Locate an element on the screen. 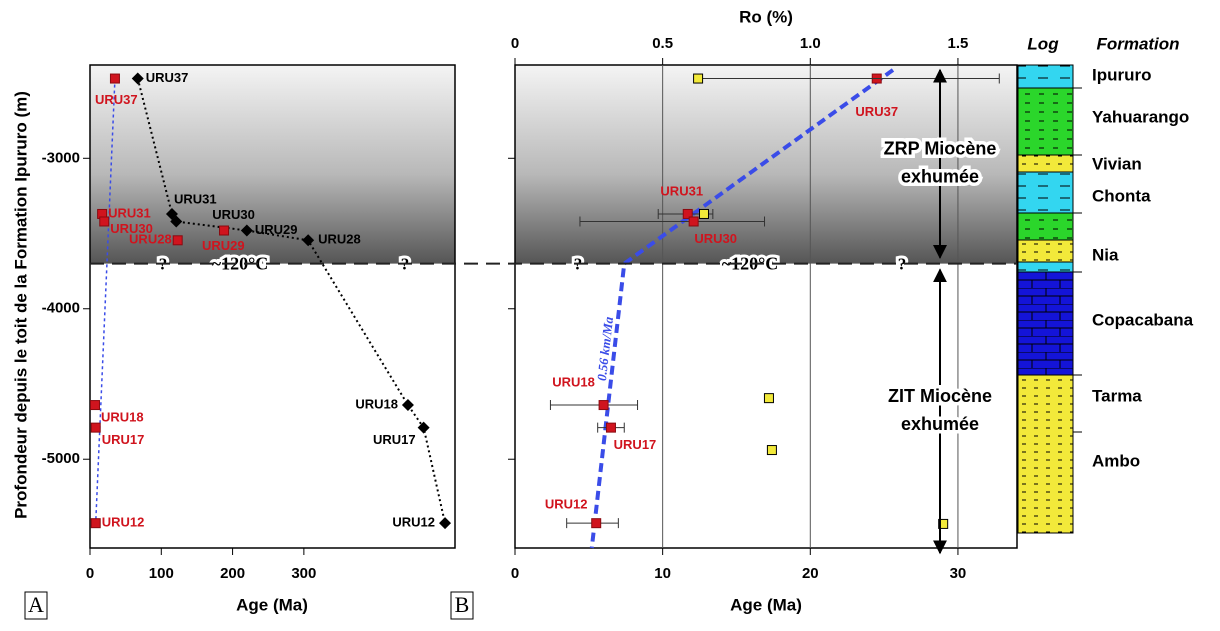 This screenshot has width=1220, height=631. formation-label: Chonta is located at coordinates (1121, 195).